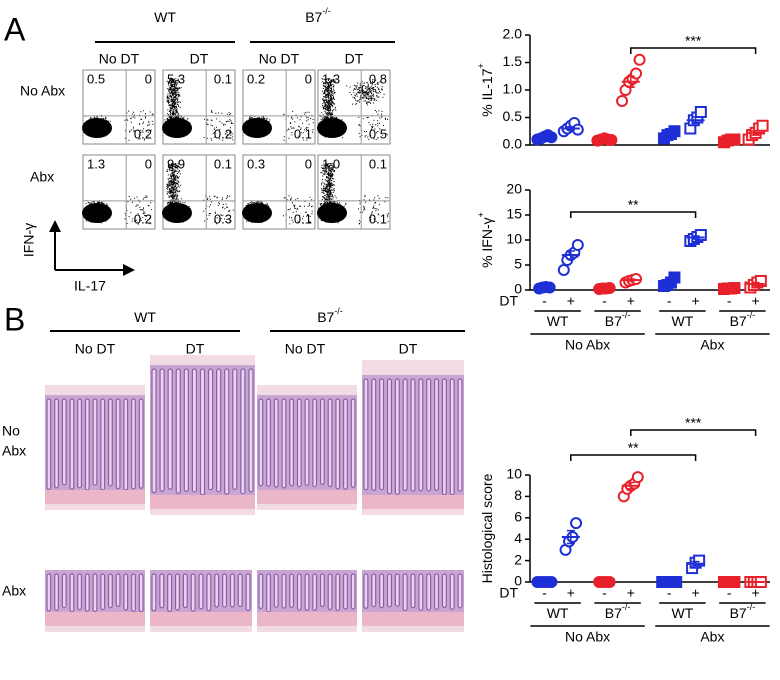  I want to click on quadrant-value: 1.3, so click(96, 163).